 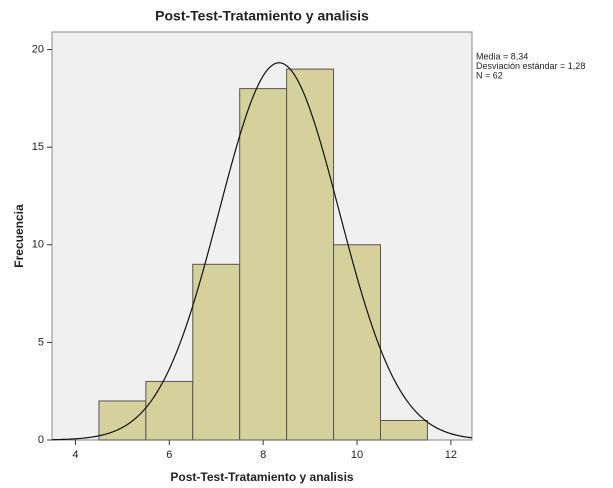 I want to click on x-tick-label: 12, so click(x=451, y=455).